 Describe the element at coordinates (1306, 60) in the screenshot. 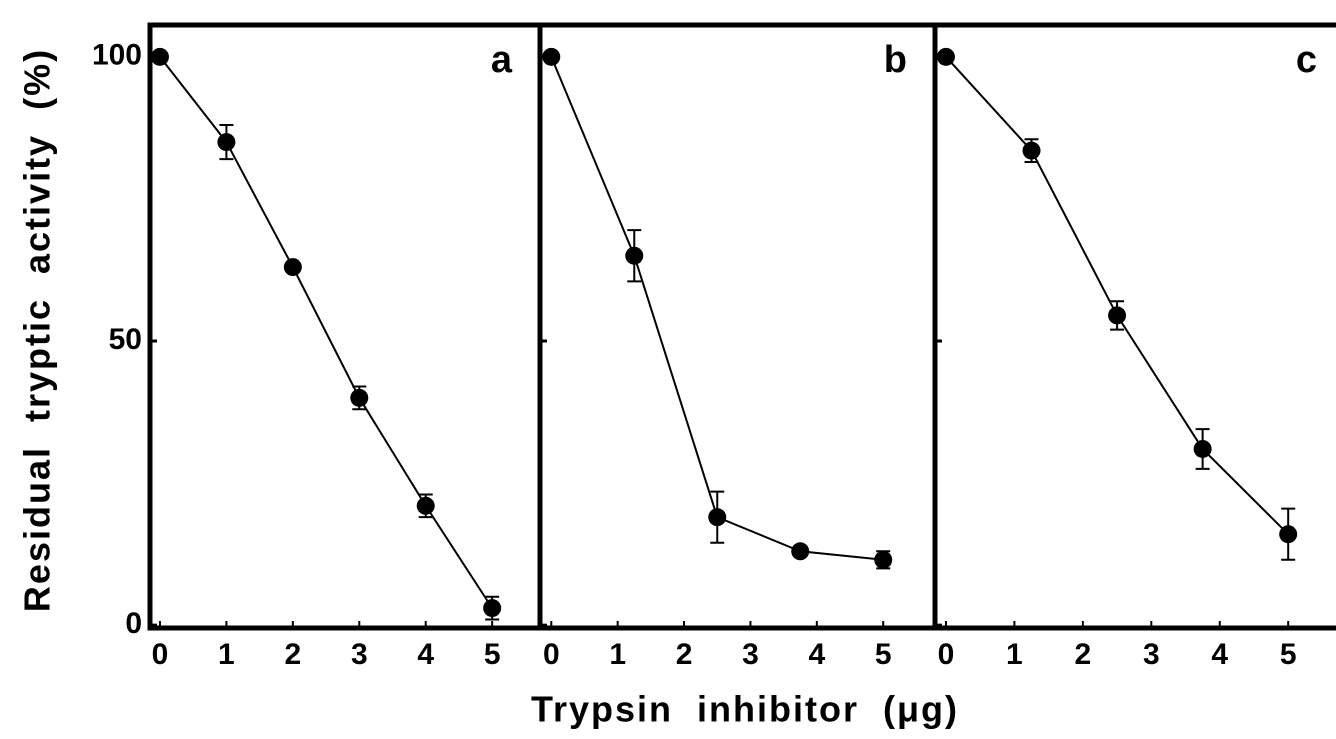

I see `panel-label: c` at that location.